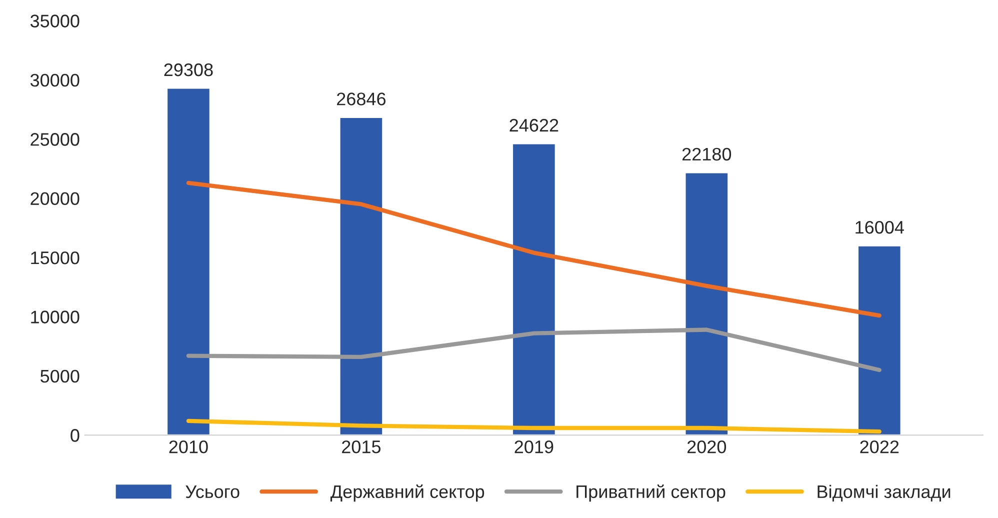 This screenshot has height=518, width=998. Describe the element at coordinates (75, 435) in the screenshot. I see `y-tick-label: 0` at that location.